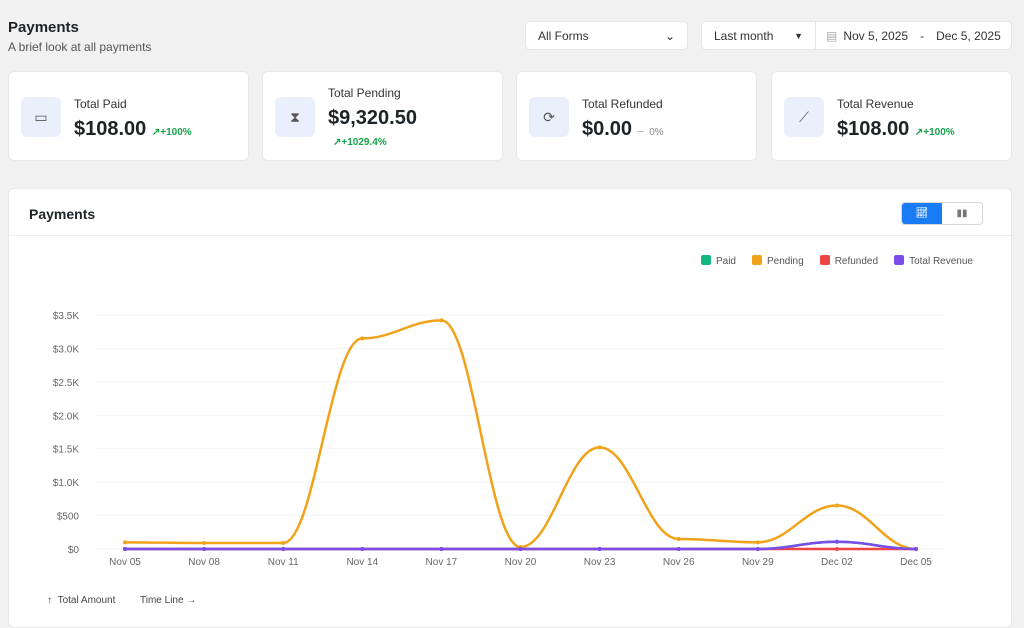  Describe the element at coordinates (837, 562) in the screenshot. I see `x-tick-label: Dec 02` at that location.